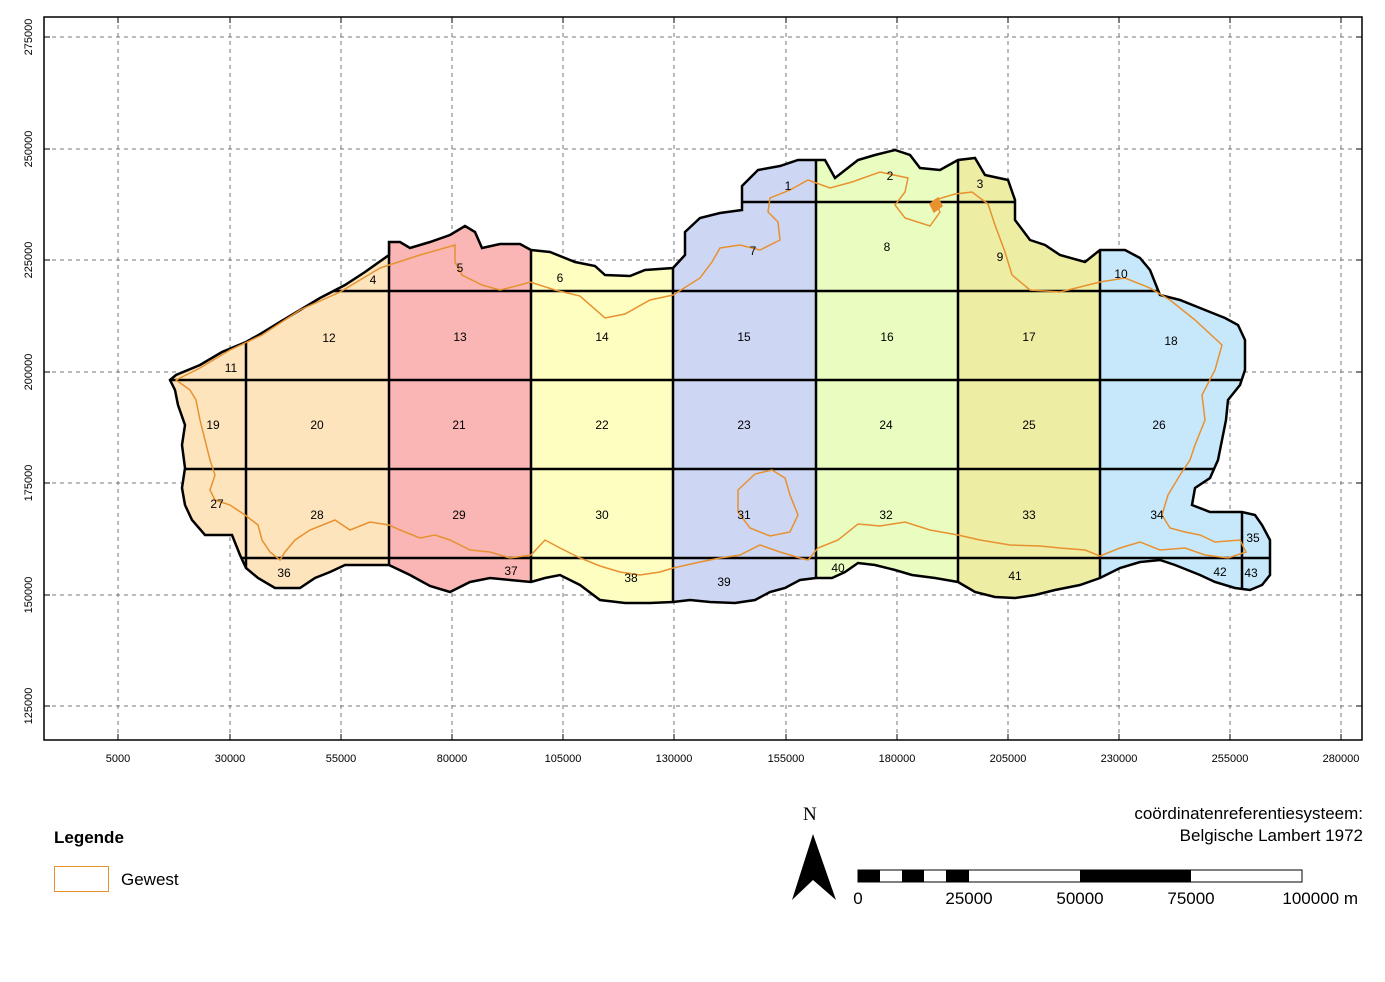 The image size is (1385, 982). I want to click on tile-label: 24, so click(886, 425).